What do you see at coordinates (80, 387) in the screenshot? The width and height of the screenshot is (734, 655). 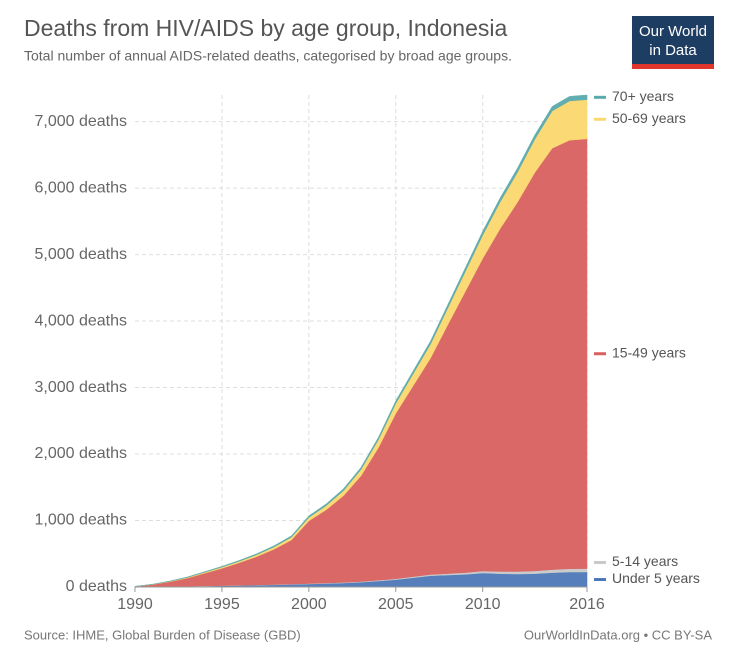 I see `y-tick-label: 3,000 deaths` at bounding box center [80, 387].